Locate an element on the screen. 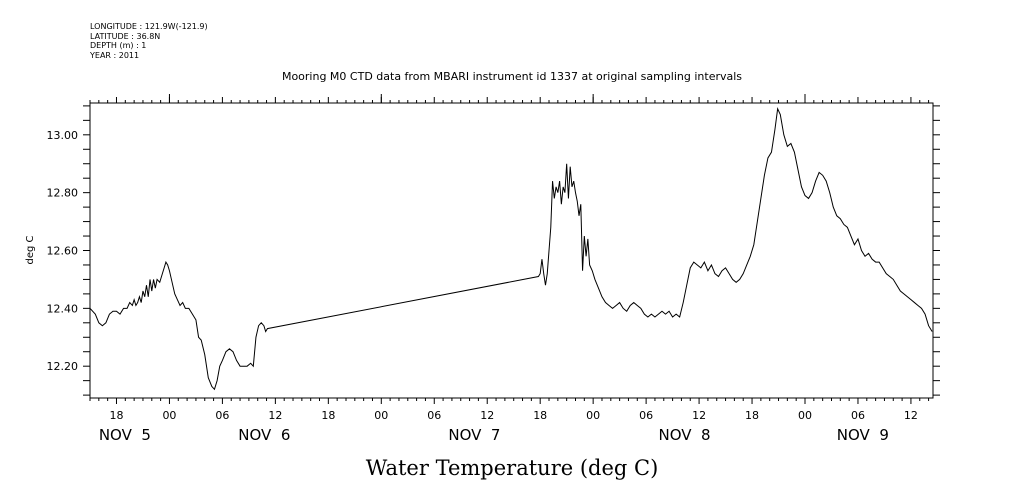 The image size is (1009, 504). y-tick-label: 12.20 is located at coordinates (63, 366).